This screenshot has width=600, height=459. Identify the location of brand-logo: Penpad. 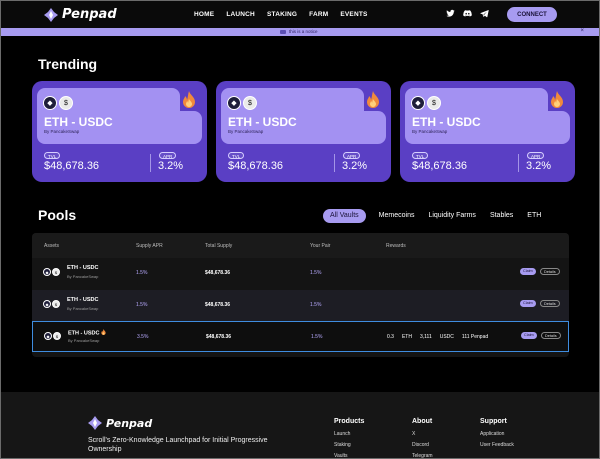
(80, 14).